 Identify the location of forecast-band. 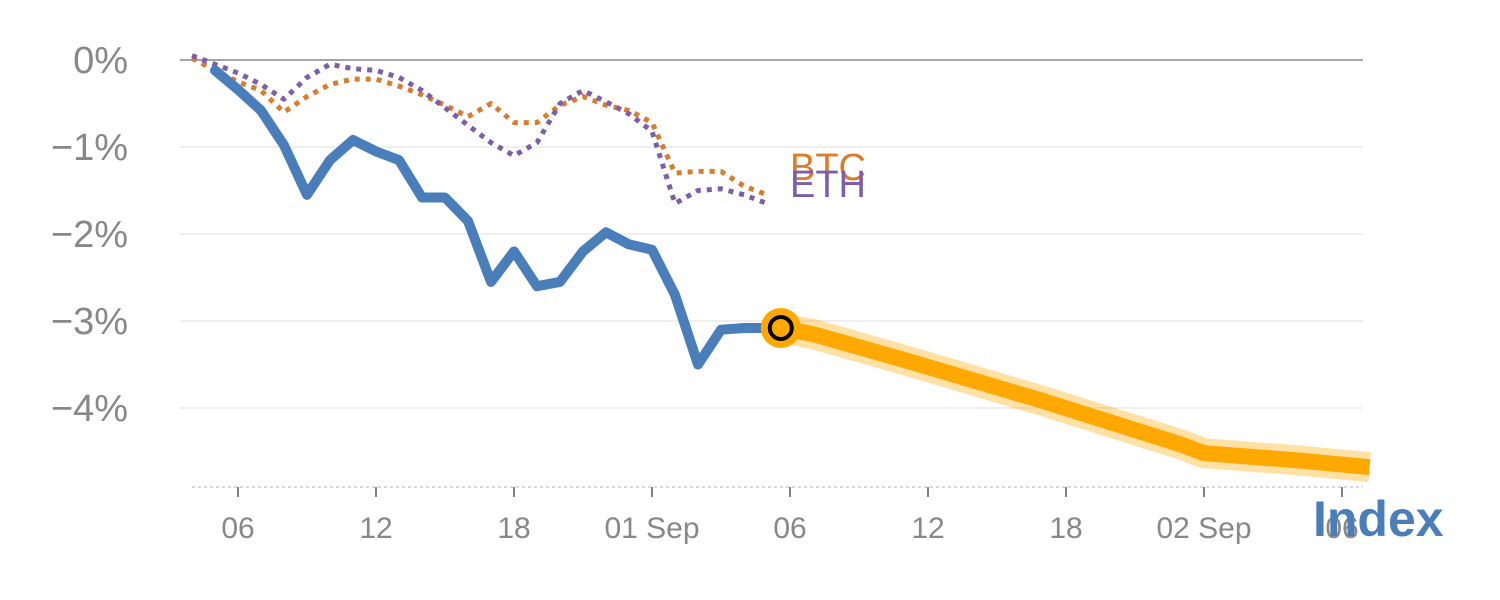
(1075, 398).